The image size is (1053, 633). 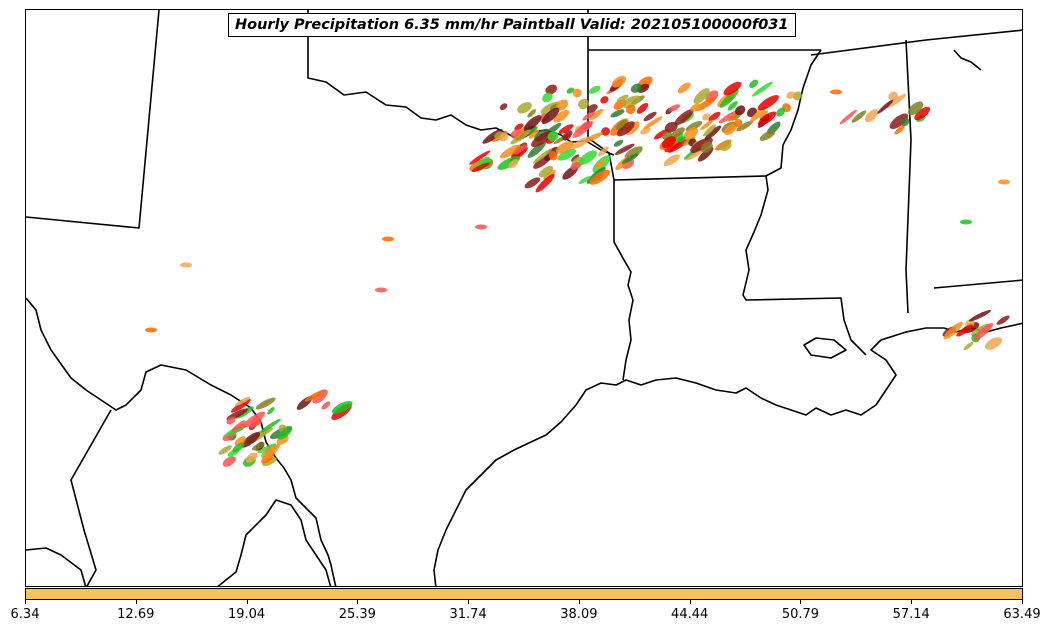 I want to click on colorbar-tick-label: 50.79, so click(x=800, y=614).